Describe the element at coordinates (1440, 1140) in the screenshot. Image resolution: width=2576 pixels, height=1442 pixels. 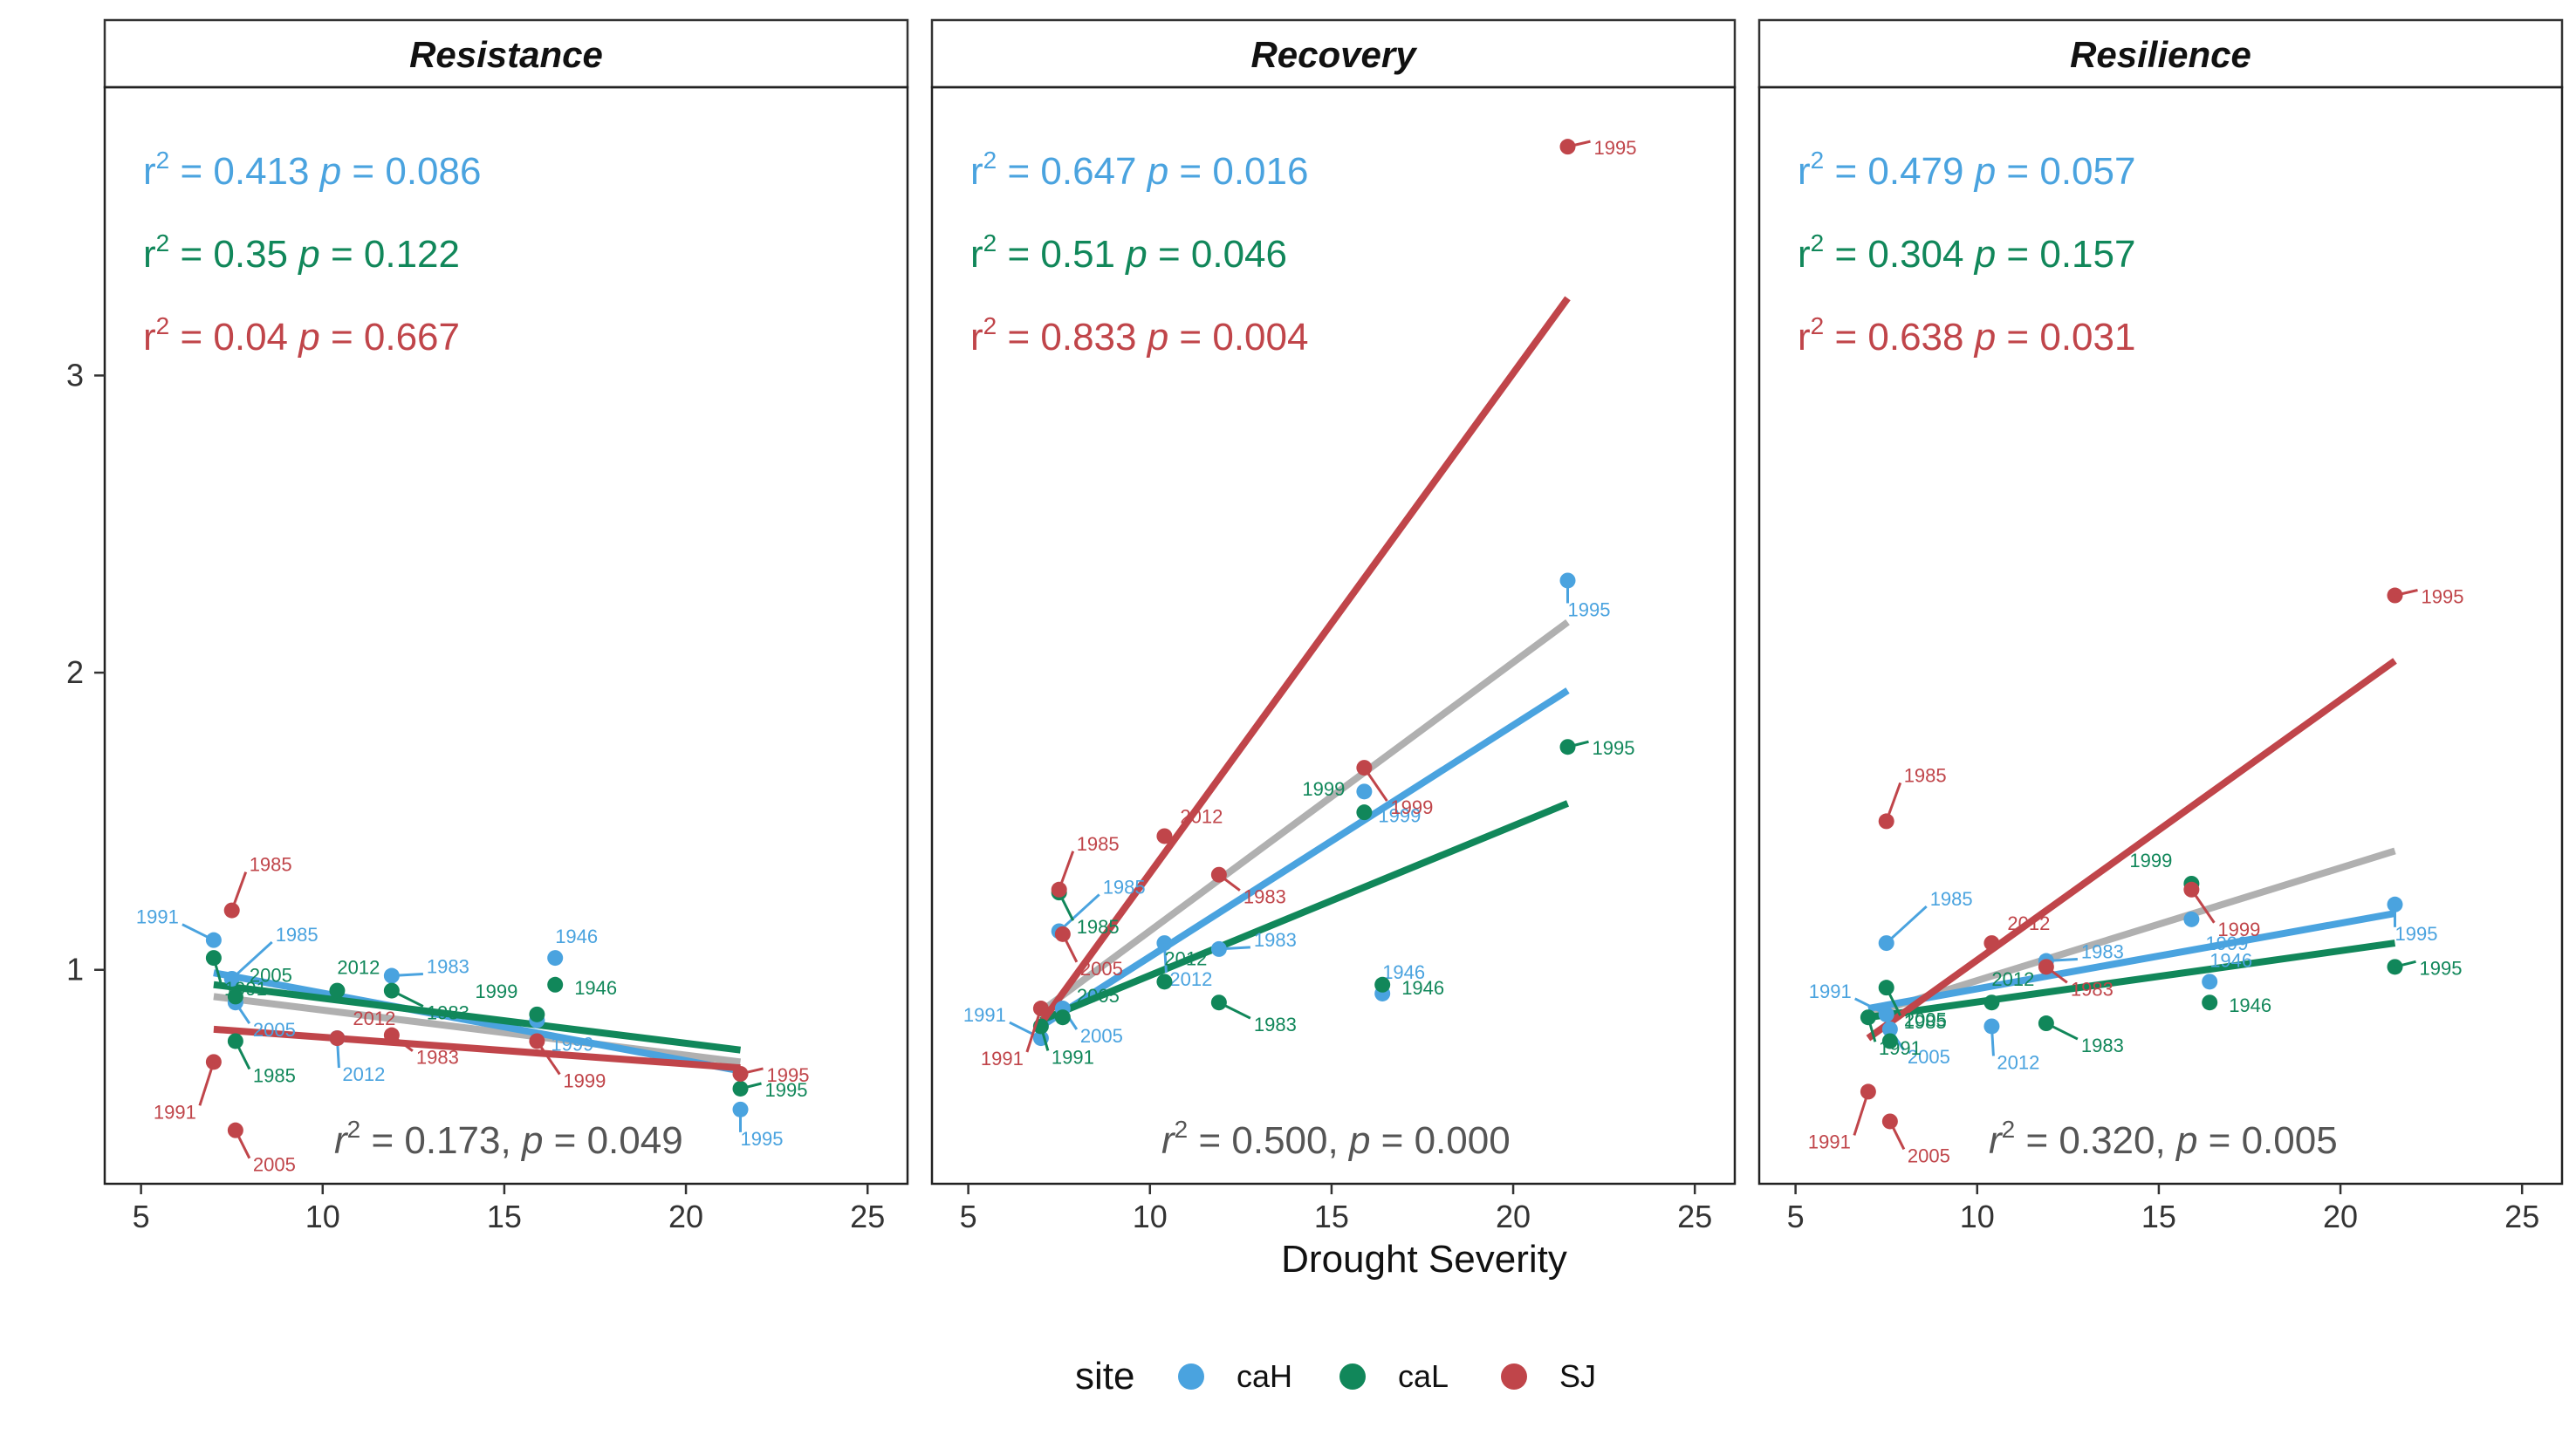
I see `overall-p-value: = 0.000` at that location.